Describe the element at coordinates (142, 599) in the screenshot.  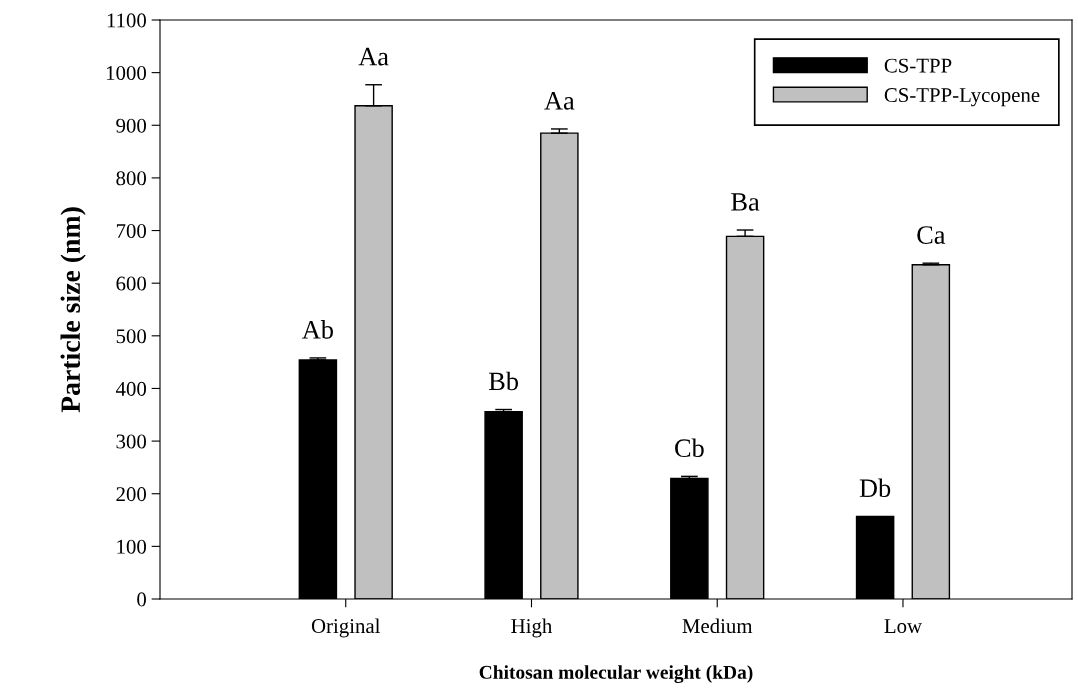
I see `y-tick-label: 0` at that location.